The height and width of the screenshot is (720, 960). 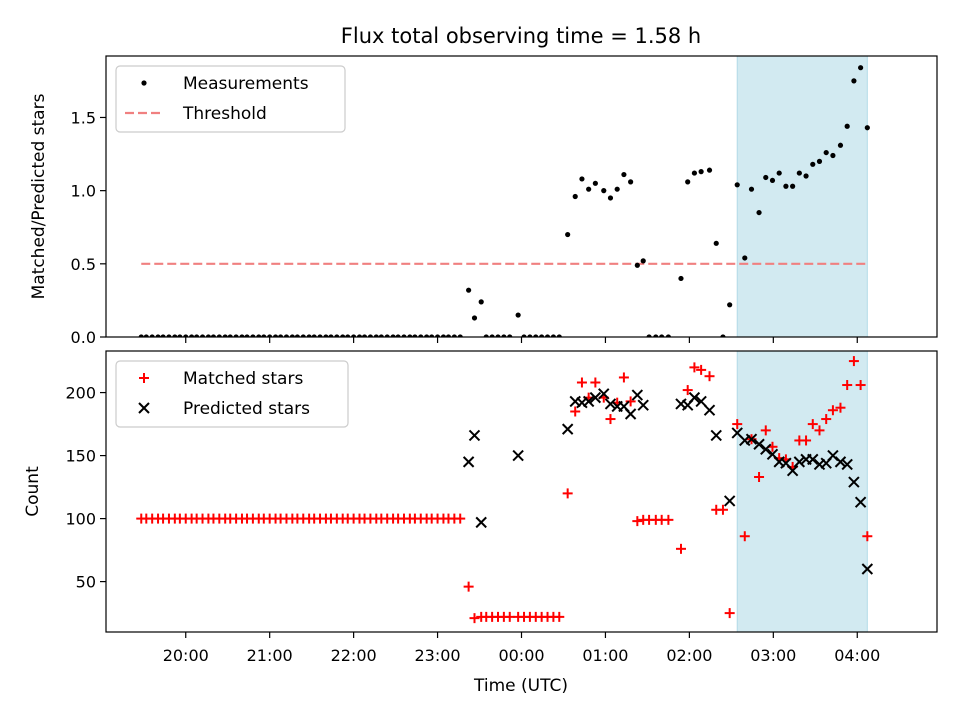 I want to click on y-tick-label: 200, so click(x=80, y=393).